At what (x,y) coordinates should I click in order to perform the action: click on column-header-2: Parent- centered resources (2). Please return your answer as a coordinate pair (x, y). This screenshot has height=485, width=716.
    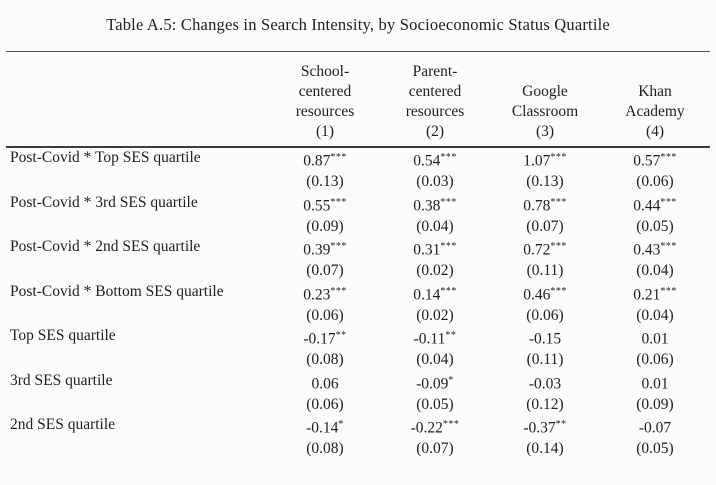
    Looking at the image, I should click on (435, 102).